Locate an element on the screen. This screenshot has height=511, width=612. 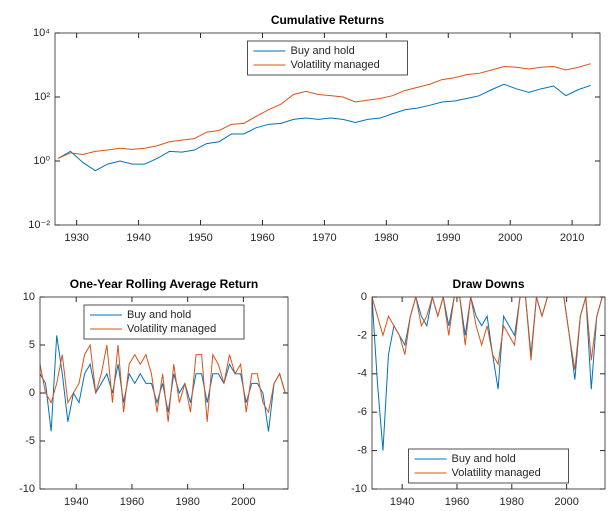
y-tick-label: -4 is located at coordinates (362, 374).